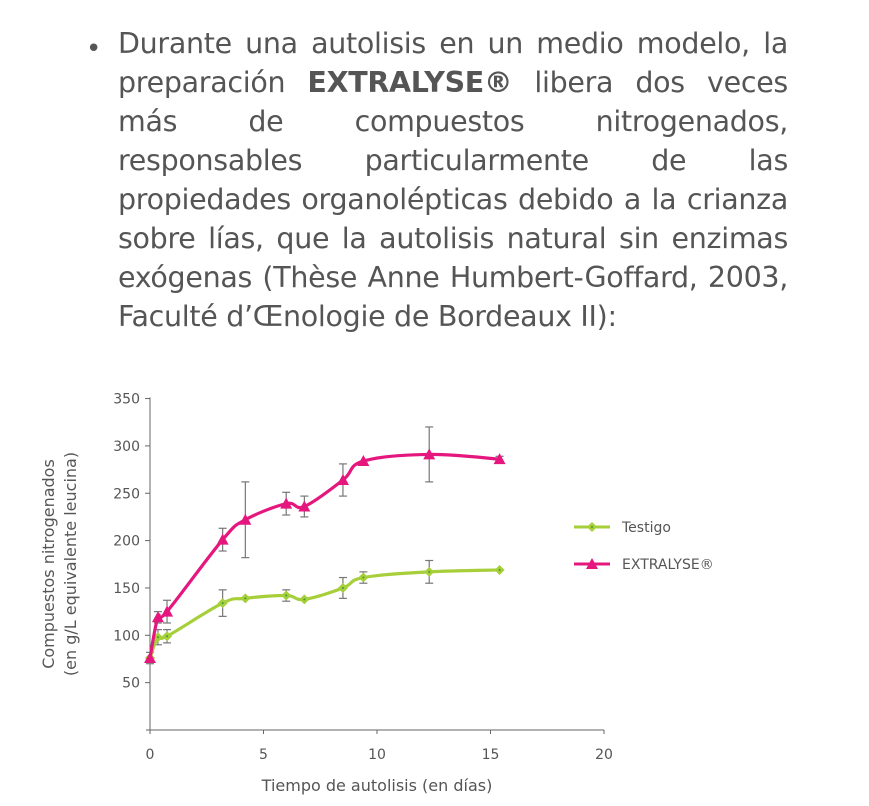  Describe the element at coordinates (48, 564) in the screenshot. I see `y-axis-label-line1: Compuestos nitrogenados` at that location.